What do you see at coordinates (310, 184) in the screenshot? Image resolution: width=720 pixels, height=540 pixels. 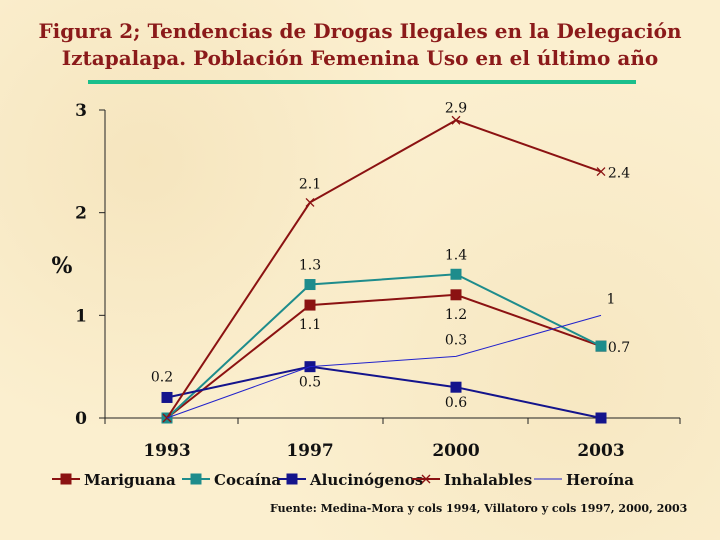 I see `data-label-inhalables: 2.1` at bounding box center [310, 184].